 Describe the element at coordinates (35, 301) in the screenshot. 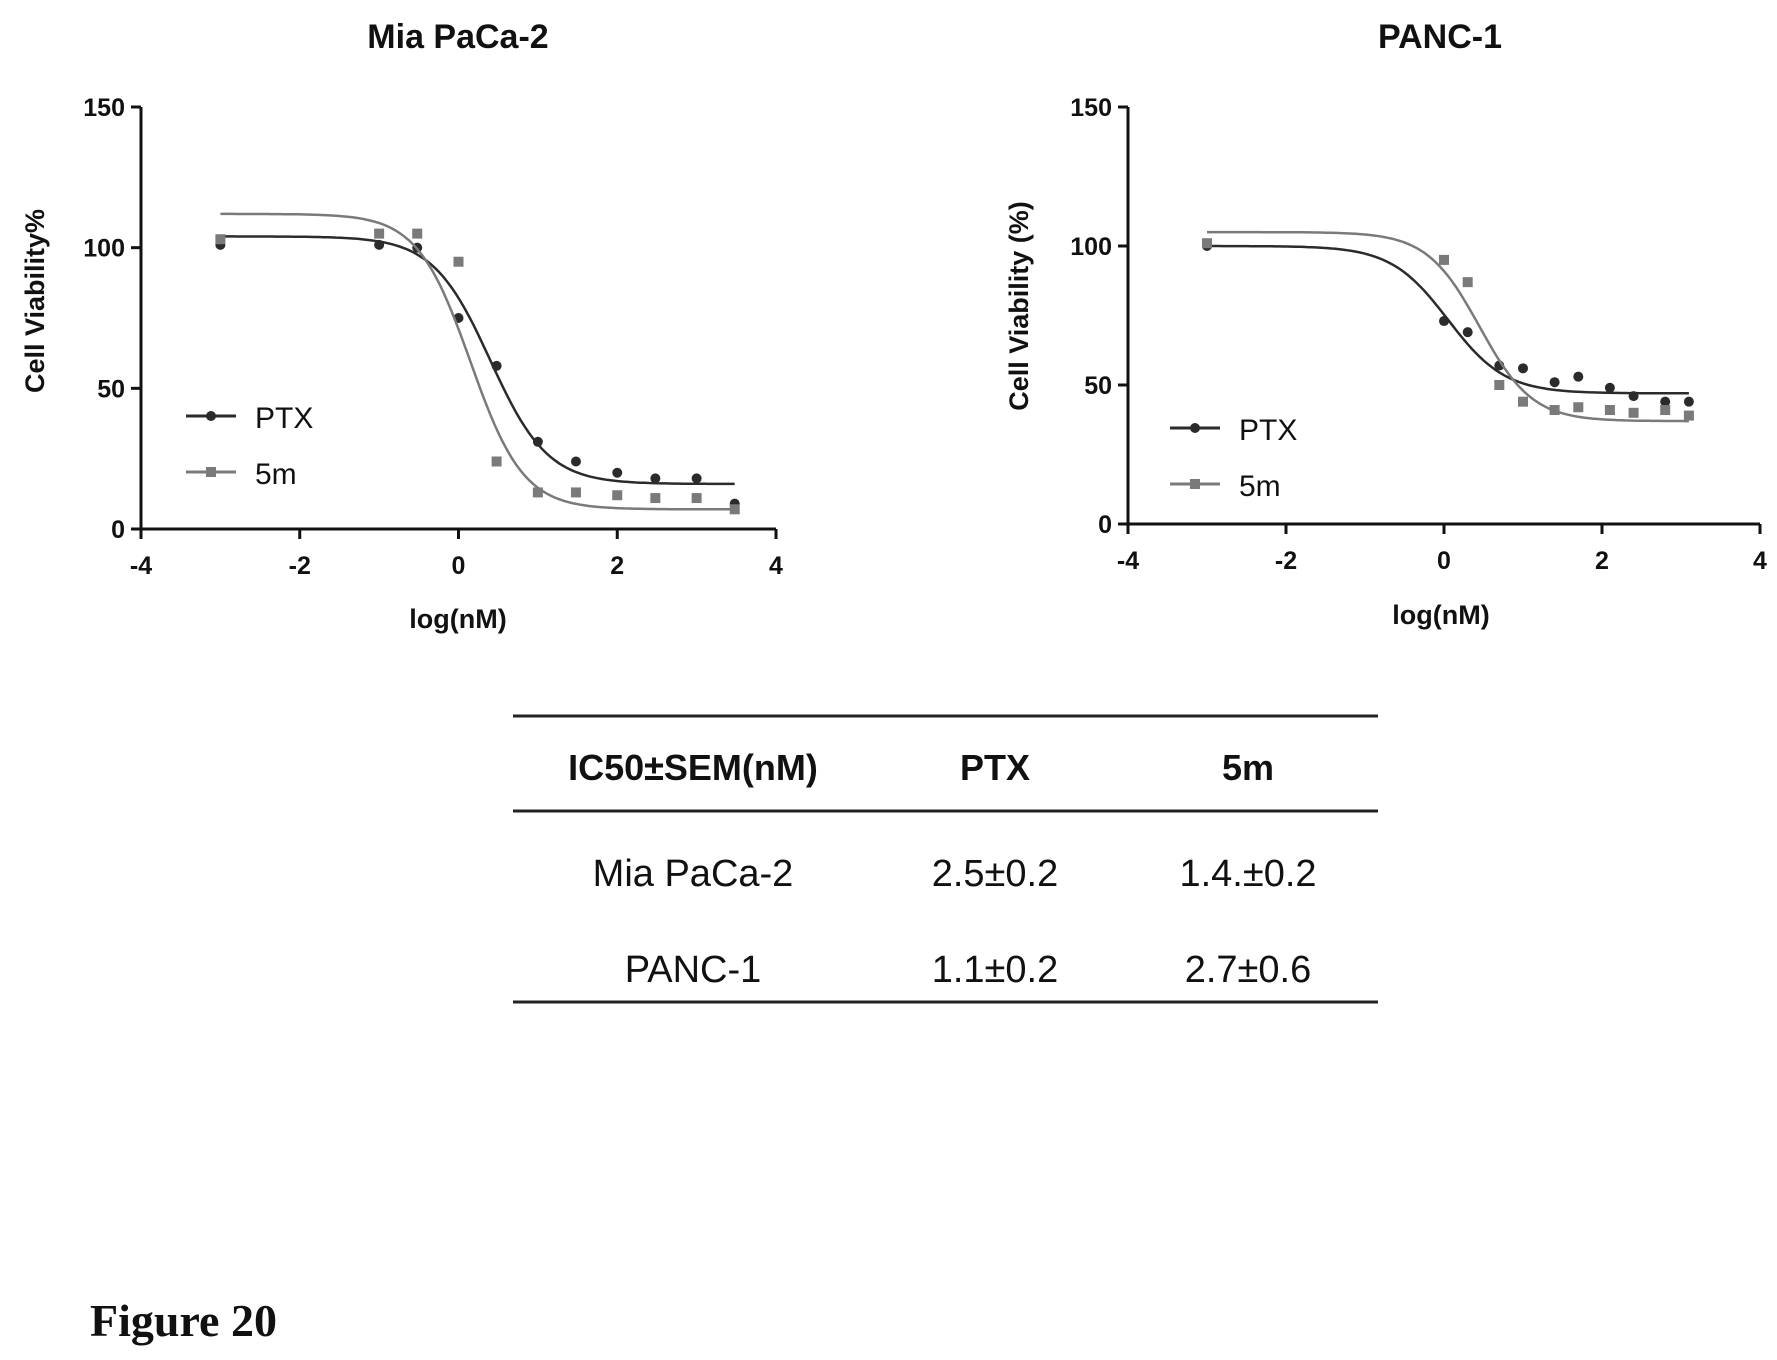

I see `y-axis-label: Cell Viability%` at that location.